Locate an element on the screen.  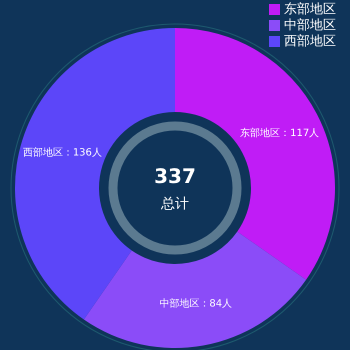
text: 总计 is located at coordinates (174, 204).